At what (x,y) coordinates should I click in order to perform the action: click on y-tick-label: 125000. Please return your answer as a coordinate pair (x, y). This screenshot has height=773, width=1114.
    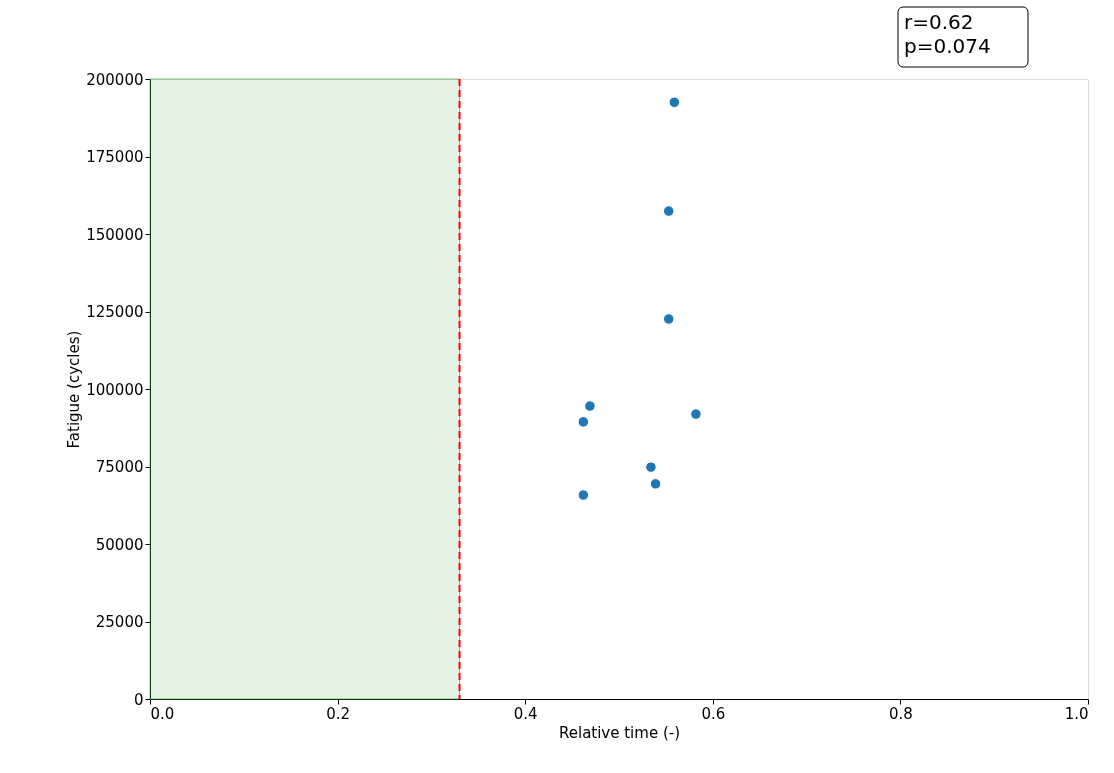
    Looking at the image, I should click on (115, 312).